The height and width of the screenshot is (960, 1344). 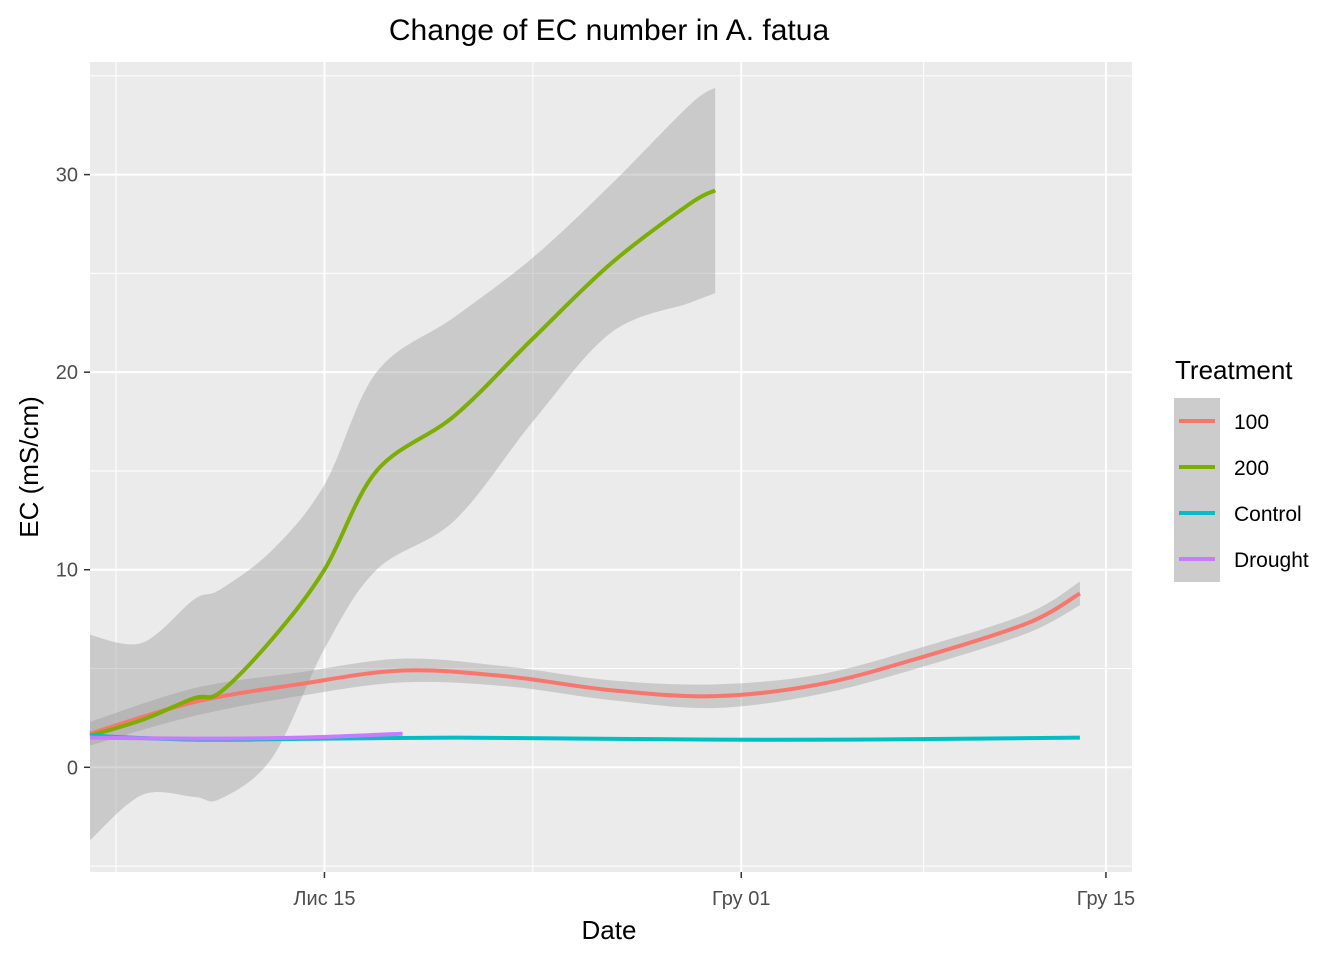 What do you see at coordinates (72, 768) in the screenshot?
I see `y-tick-label: 0` at bounding box center [72, 768].